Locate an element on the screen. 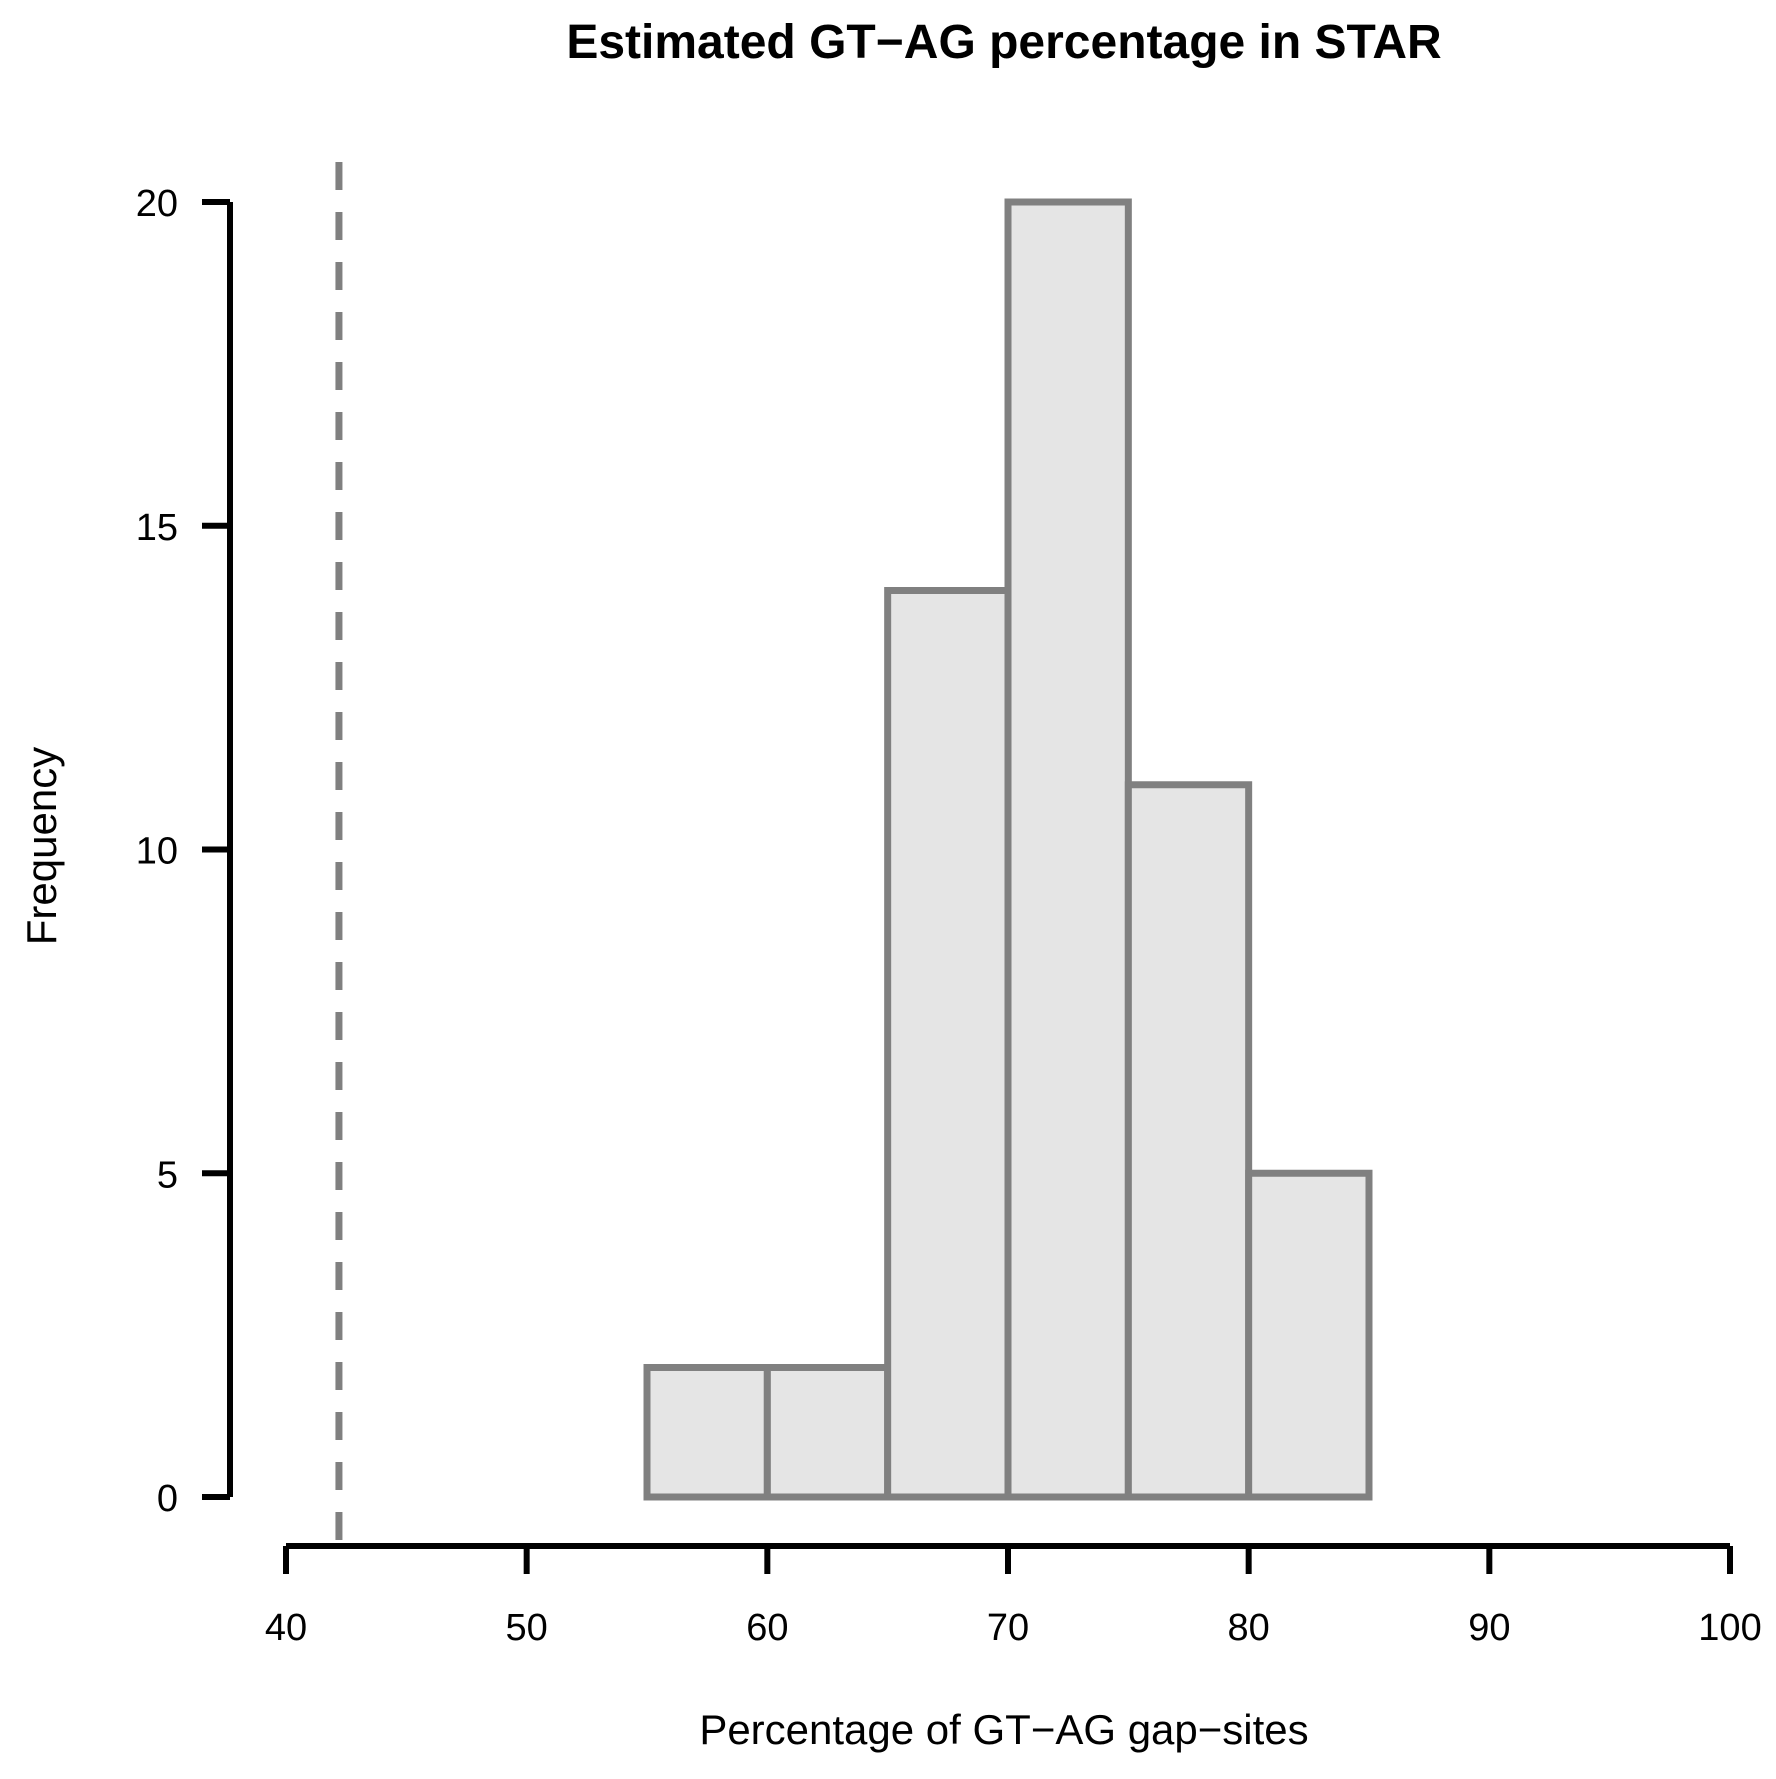 The image size is (1776, 1779). x-axis-label: Percentage of GT−AG gap−sites is located at coordinates (1003, 1729).